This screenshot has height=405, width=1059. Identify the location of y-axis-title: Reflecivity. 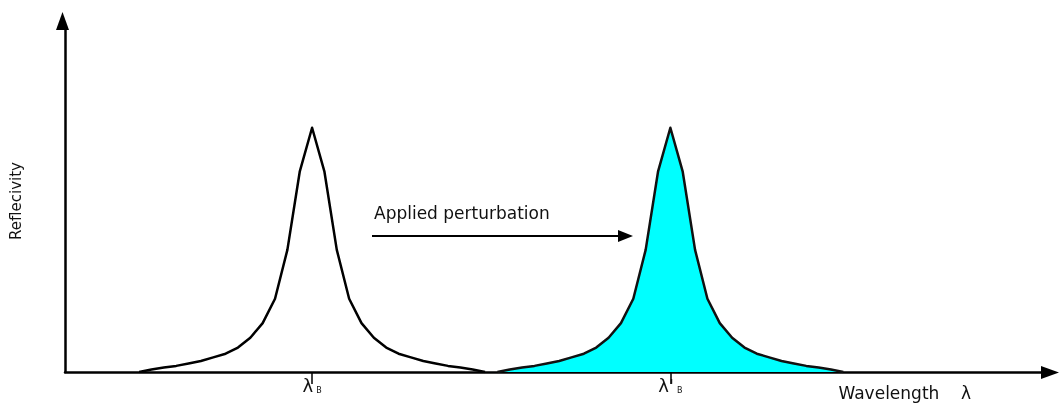
(15, 200).